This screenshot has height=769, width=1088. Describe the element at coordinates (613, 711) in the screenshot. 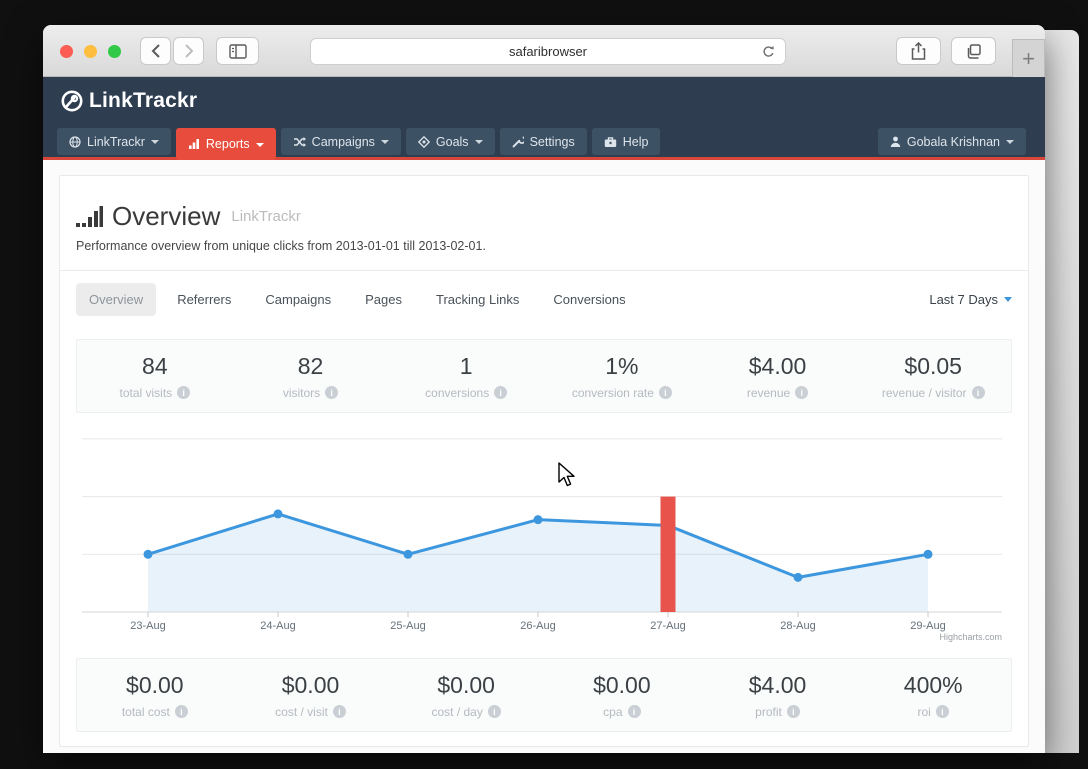

I see `stat-label: cpa` at that location.